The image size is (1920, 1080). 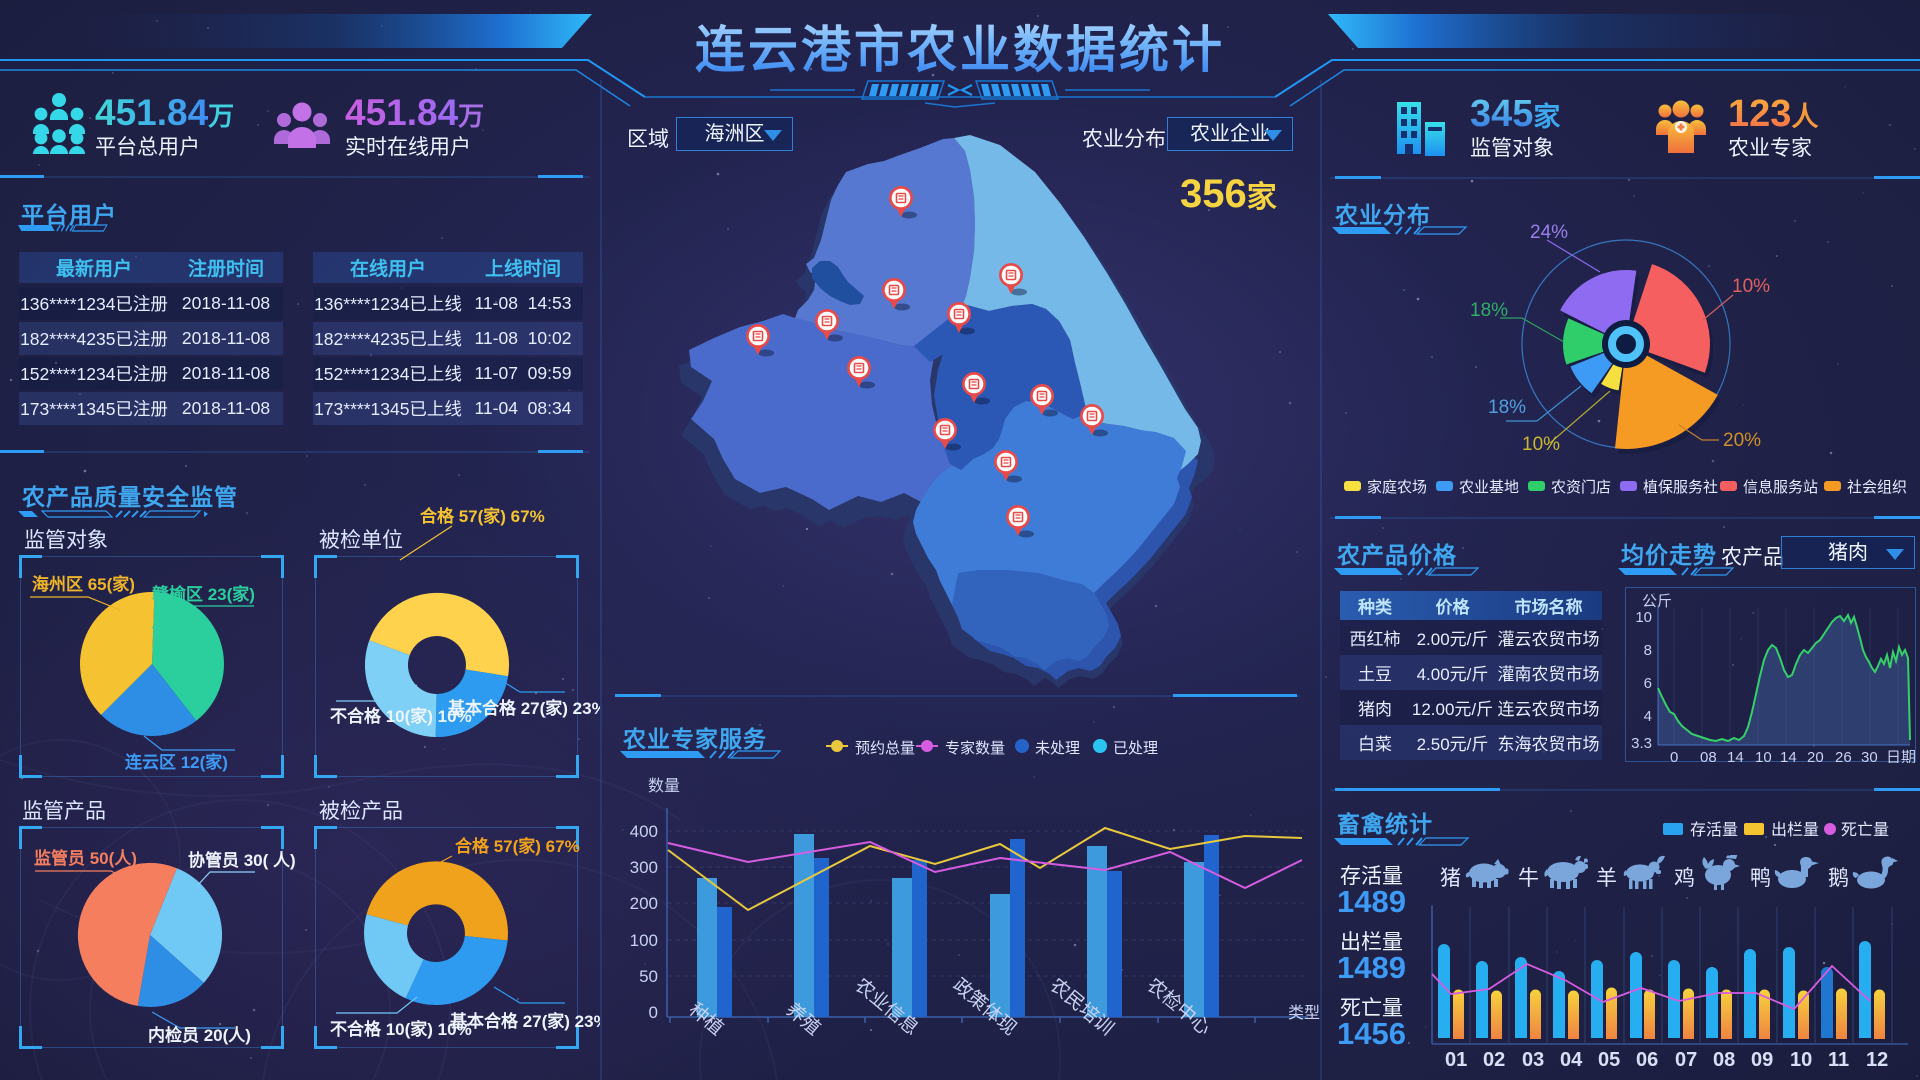 What do you see at coordinates (1571, 1059) in the screenshot?
I see `svg-text: 04` at bounding box center [1571, 1059].